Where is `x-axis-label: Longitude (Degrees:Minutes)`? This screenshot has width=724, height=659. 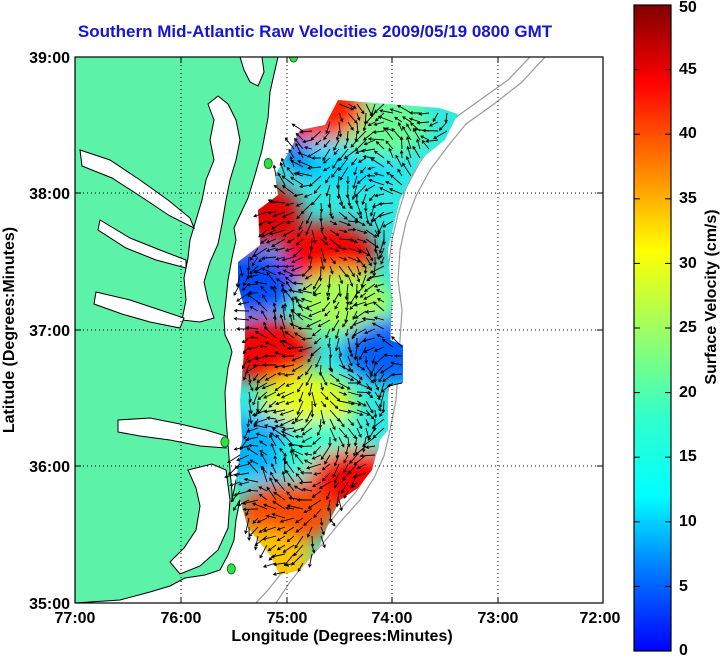 x-axis-label: Longitude (Degrees:Minutes) is located at coordinates (341, 636).